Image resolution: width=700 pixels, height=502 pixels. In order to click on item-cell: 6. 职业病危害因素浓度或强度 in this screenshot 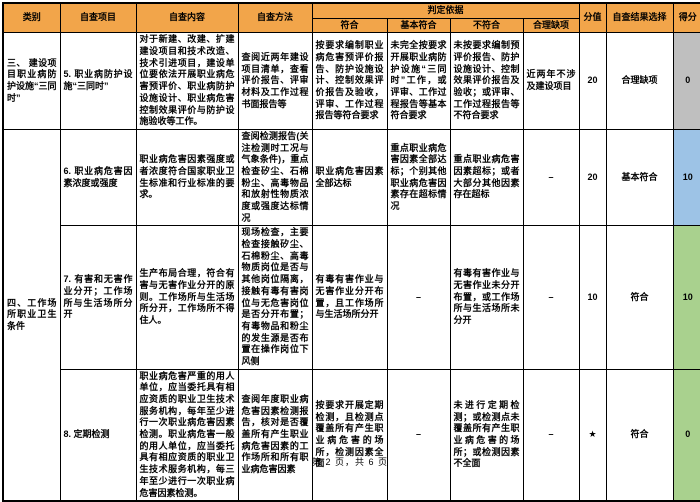, I will do `click(98, 177)`.